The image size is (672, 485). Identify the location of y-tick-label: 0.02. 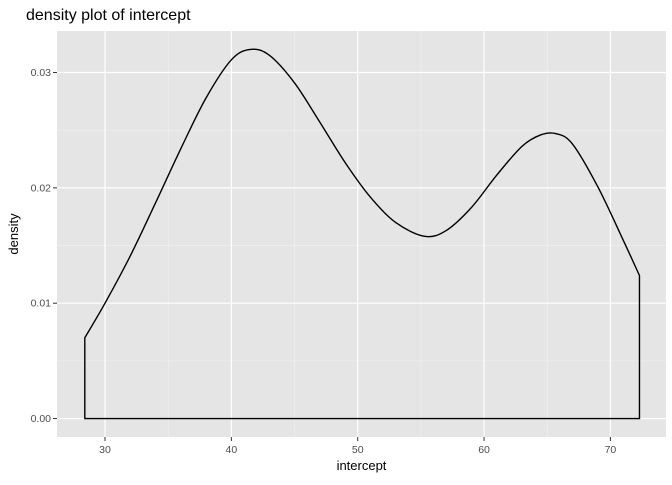
(41, 188).